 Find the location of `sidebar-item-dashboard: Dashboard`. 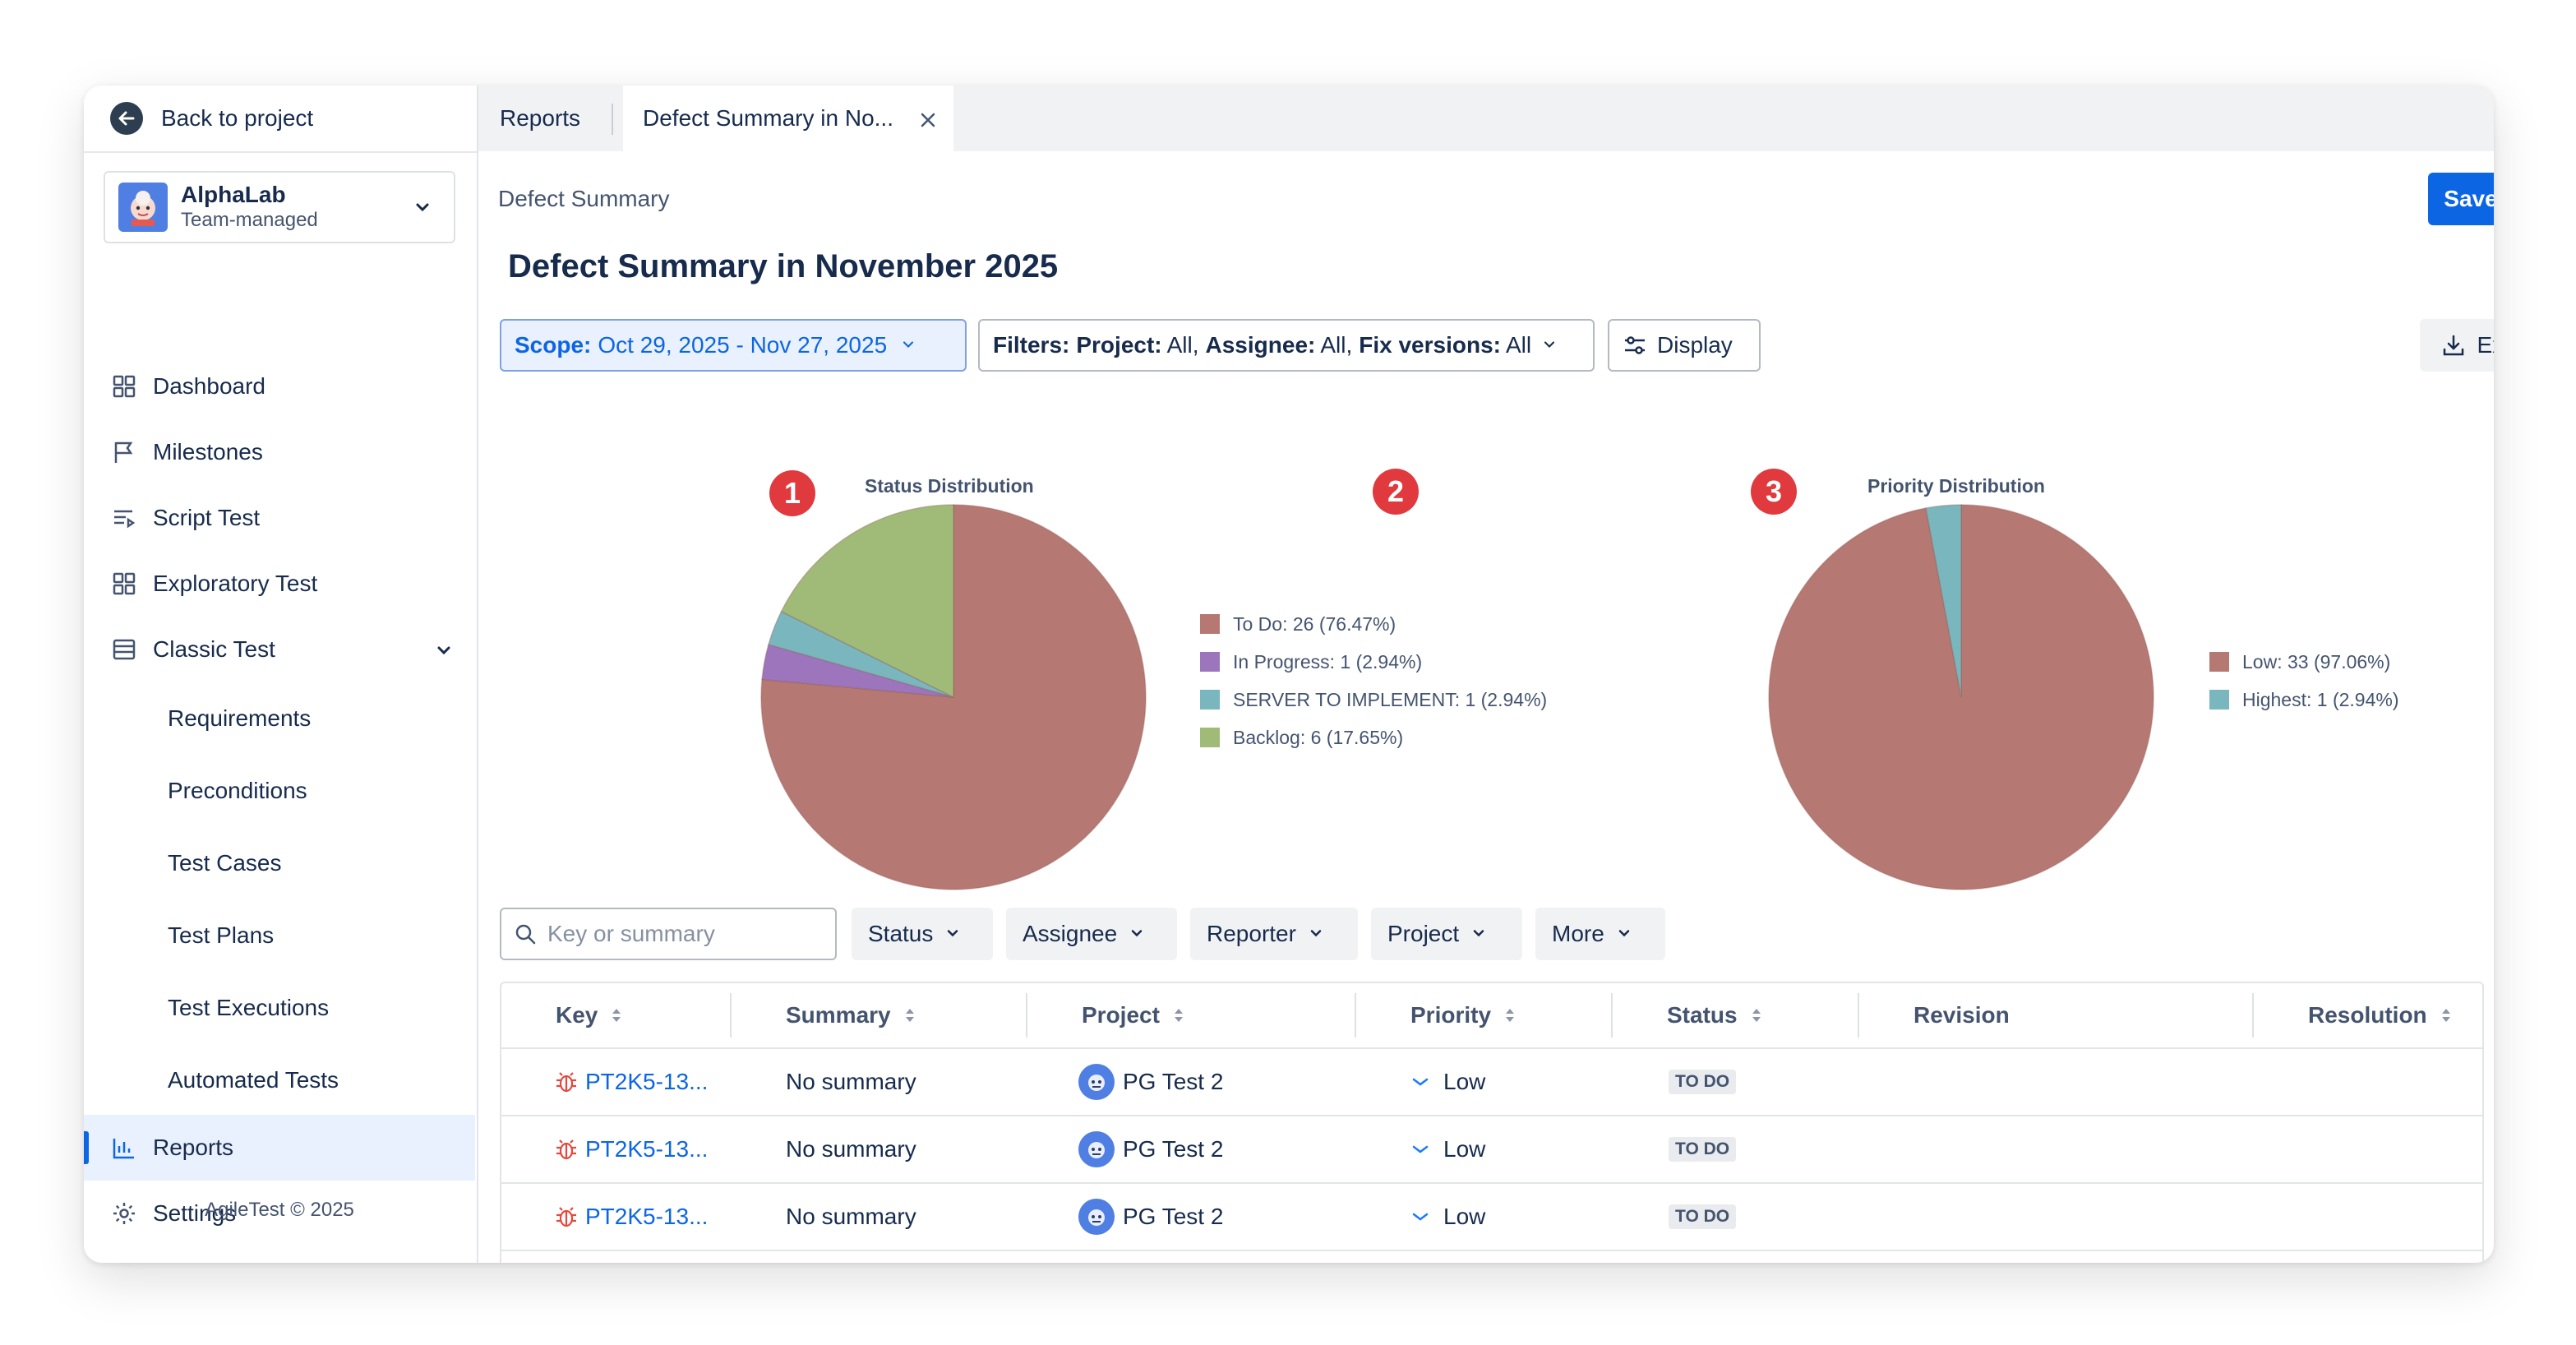

sidebar-item-dashboard: Dashboard is located at coordinates (279, 386).